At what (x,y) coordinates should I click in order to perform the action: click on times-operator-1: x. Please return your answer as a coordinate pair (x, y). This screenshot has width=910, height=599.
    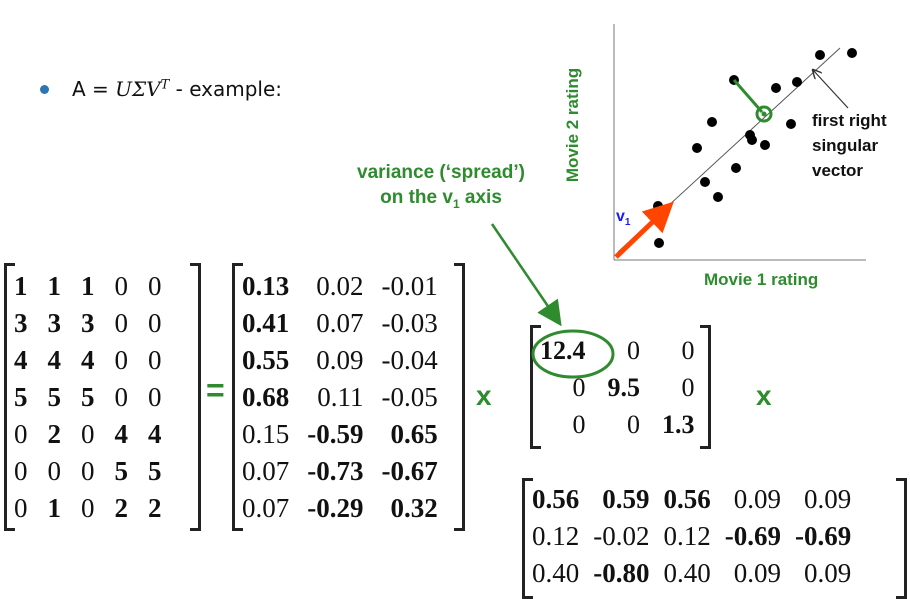
    Looking at the image, I should click on (484, 395).